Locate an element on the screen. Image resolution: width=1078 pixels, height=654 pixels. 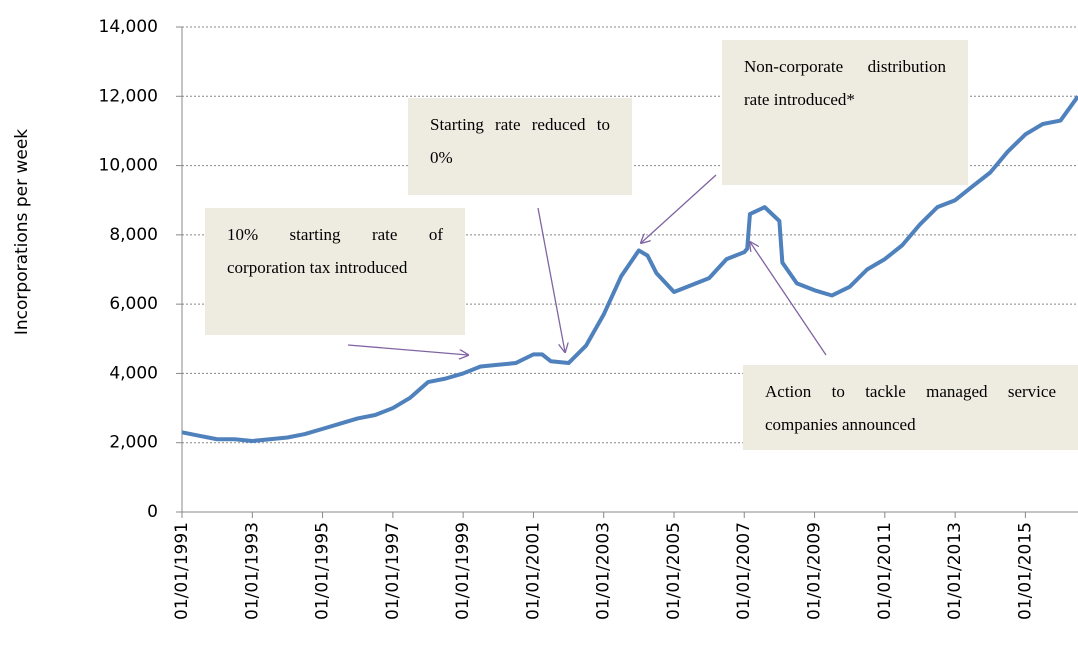
x-tick-label: 01/01/2011 is located at coordinates (885, 571).